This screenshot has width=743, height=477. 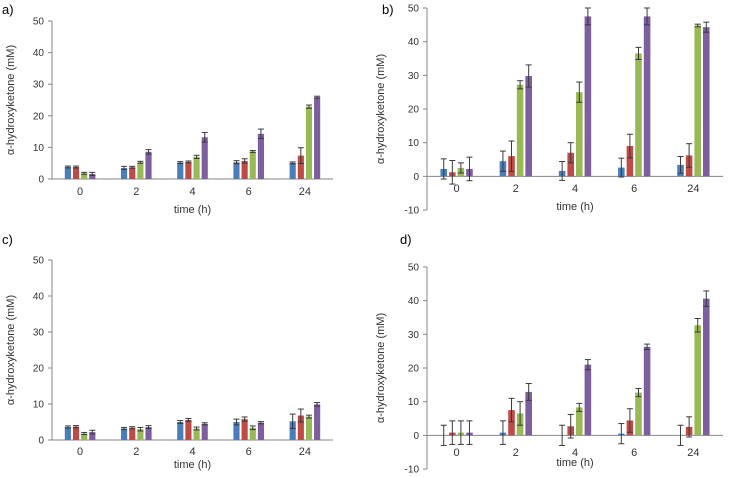 What do you see at coordinates (388, 9) in the screenshot?
I see `panel-label: b)` at bounding box center [388, 9].